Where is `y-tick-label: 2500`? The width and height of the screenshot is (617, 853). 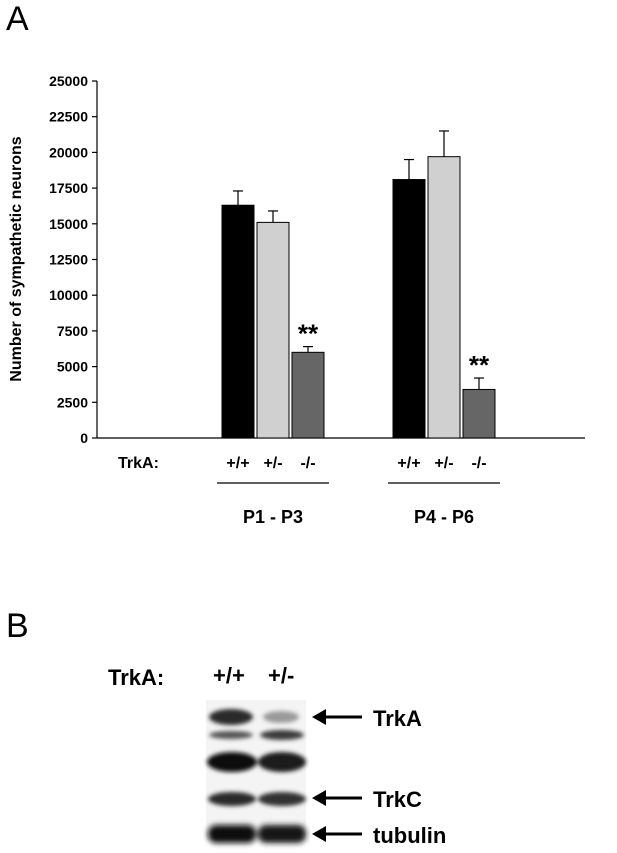
y-tick-label: 2500 is located at coordinates (72, 402).